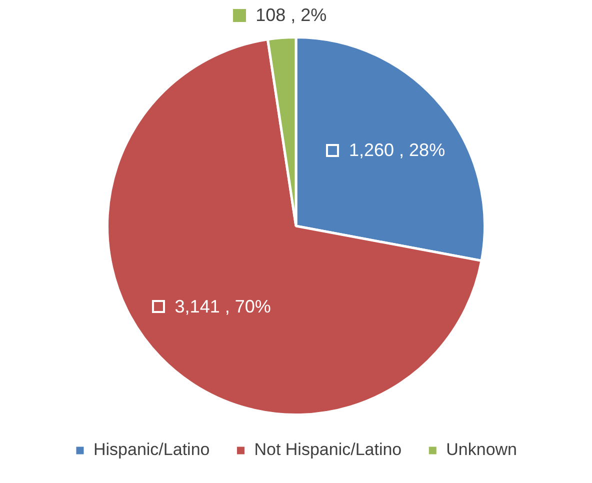  What do you see at coordinates (151, 450) in the screenshot?
I see `legend-label: Hispanic/Latino` at bounding box center [151, 450].